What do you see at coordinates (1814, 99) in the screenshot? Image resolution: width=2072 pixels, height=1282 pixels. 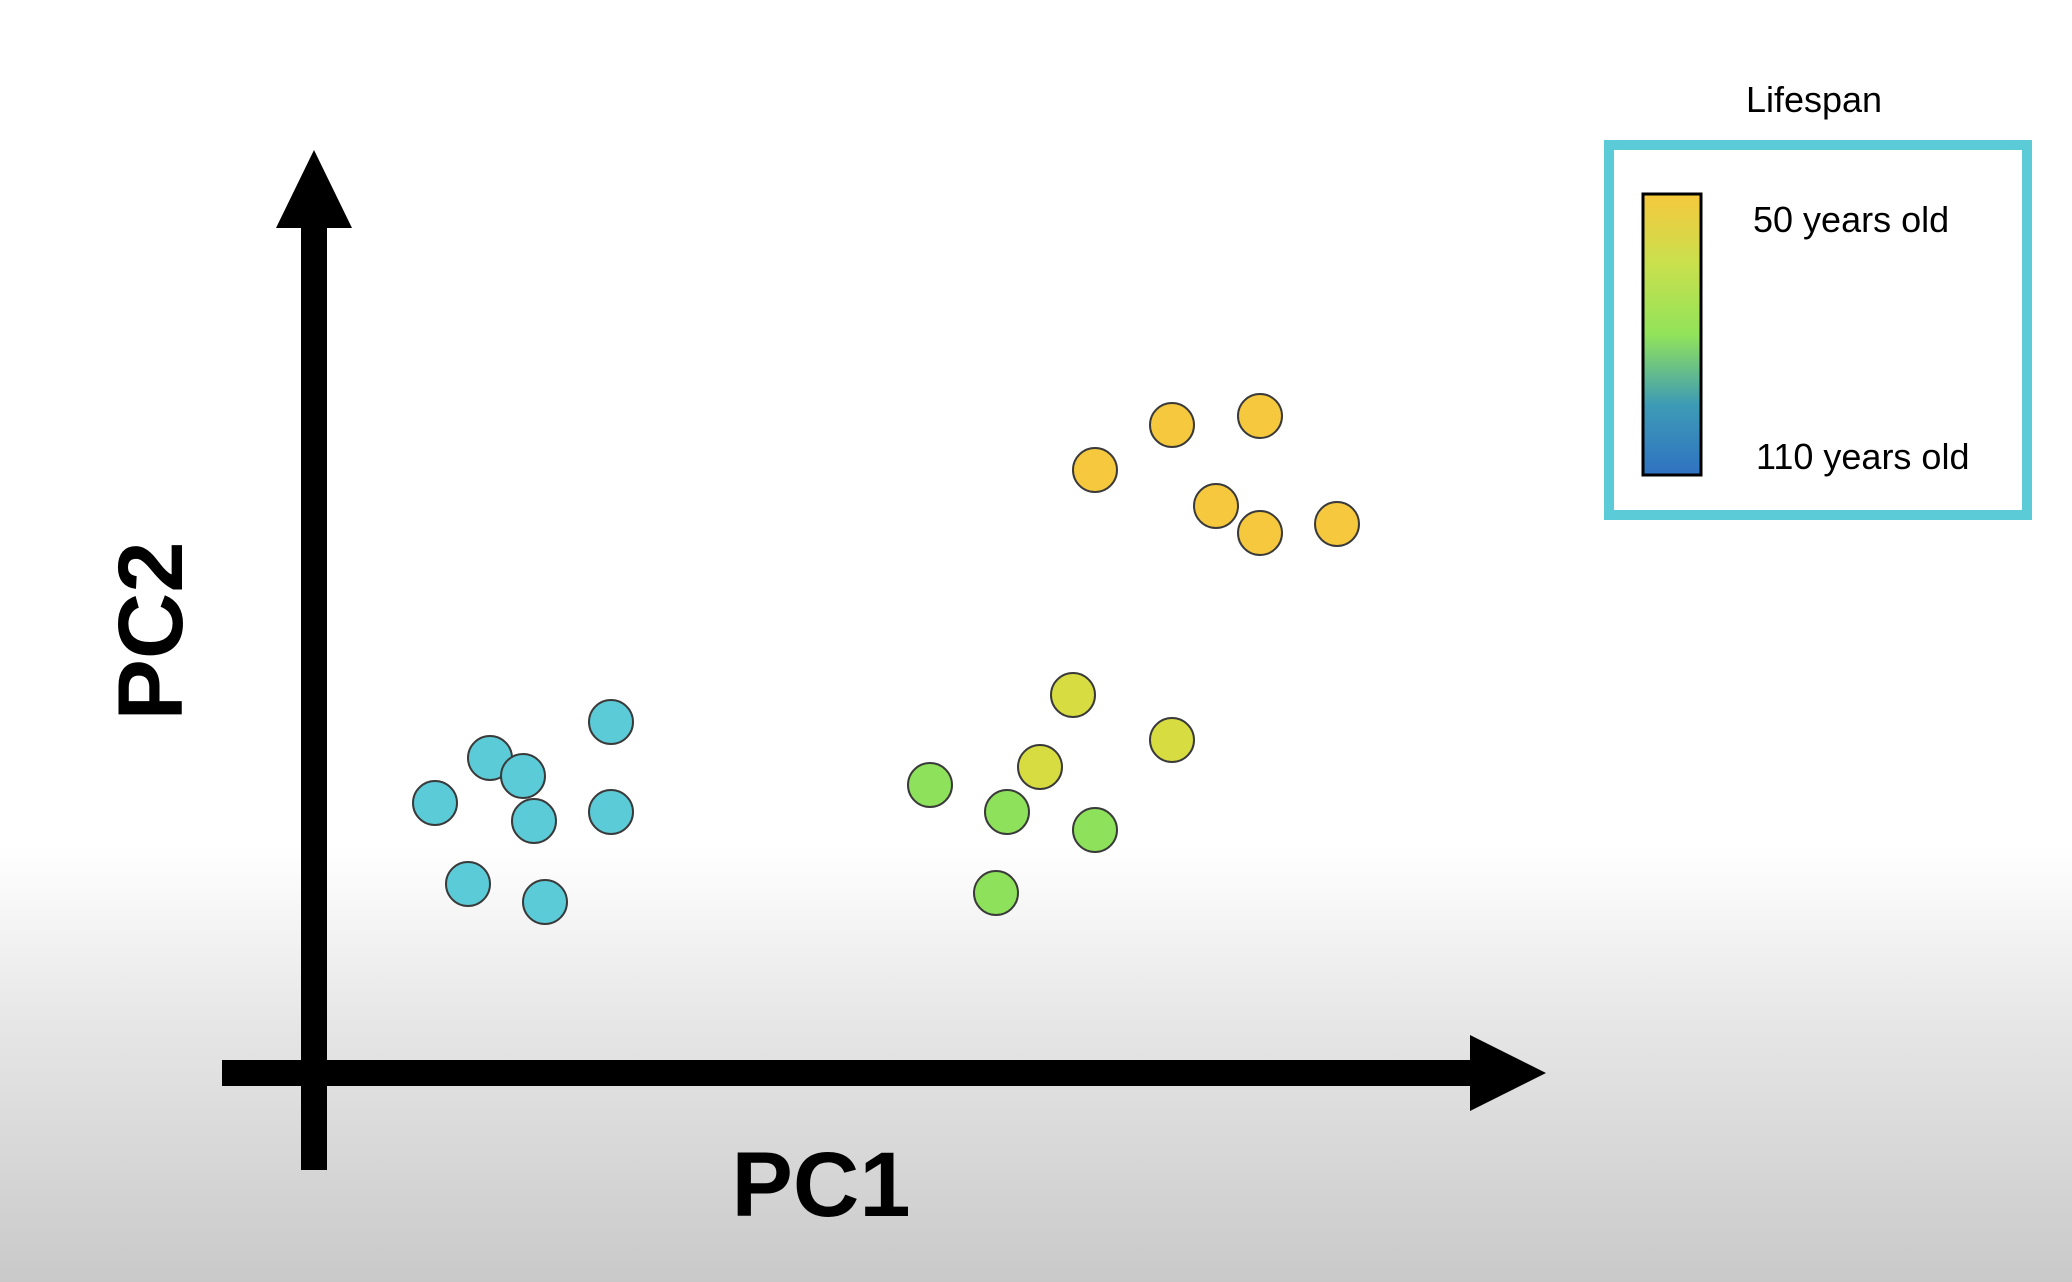 I see `legend-title: Lifespan` at bounding box center [1814, 99].